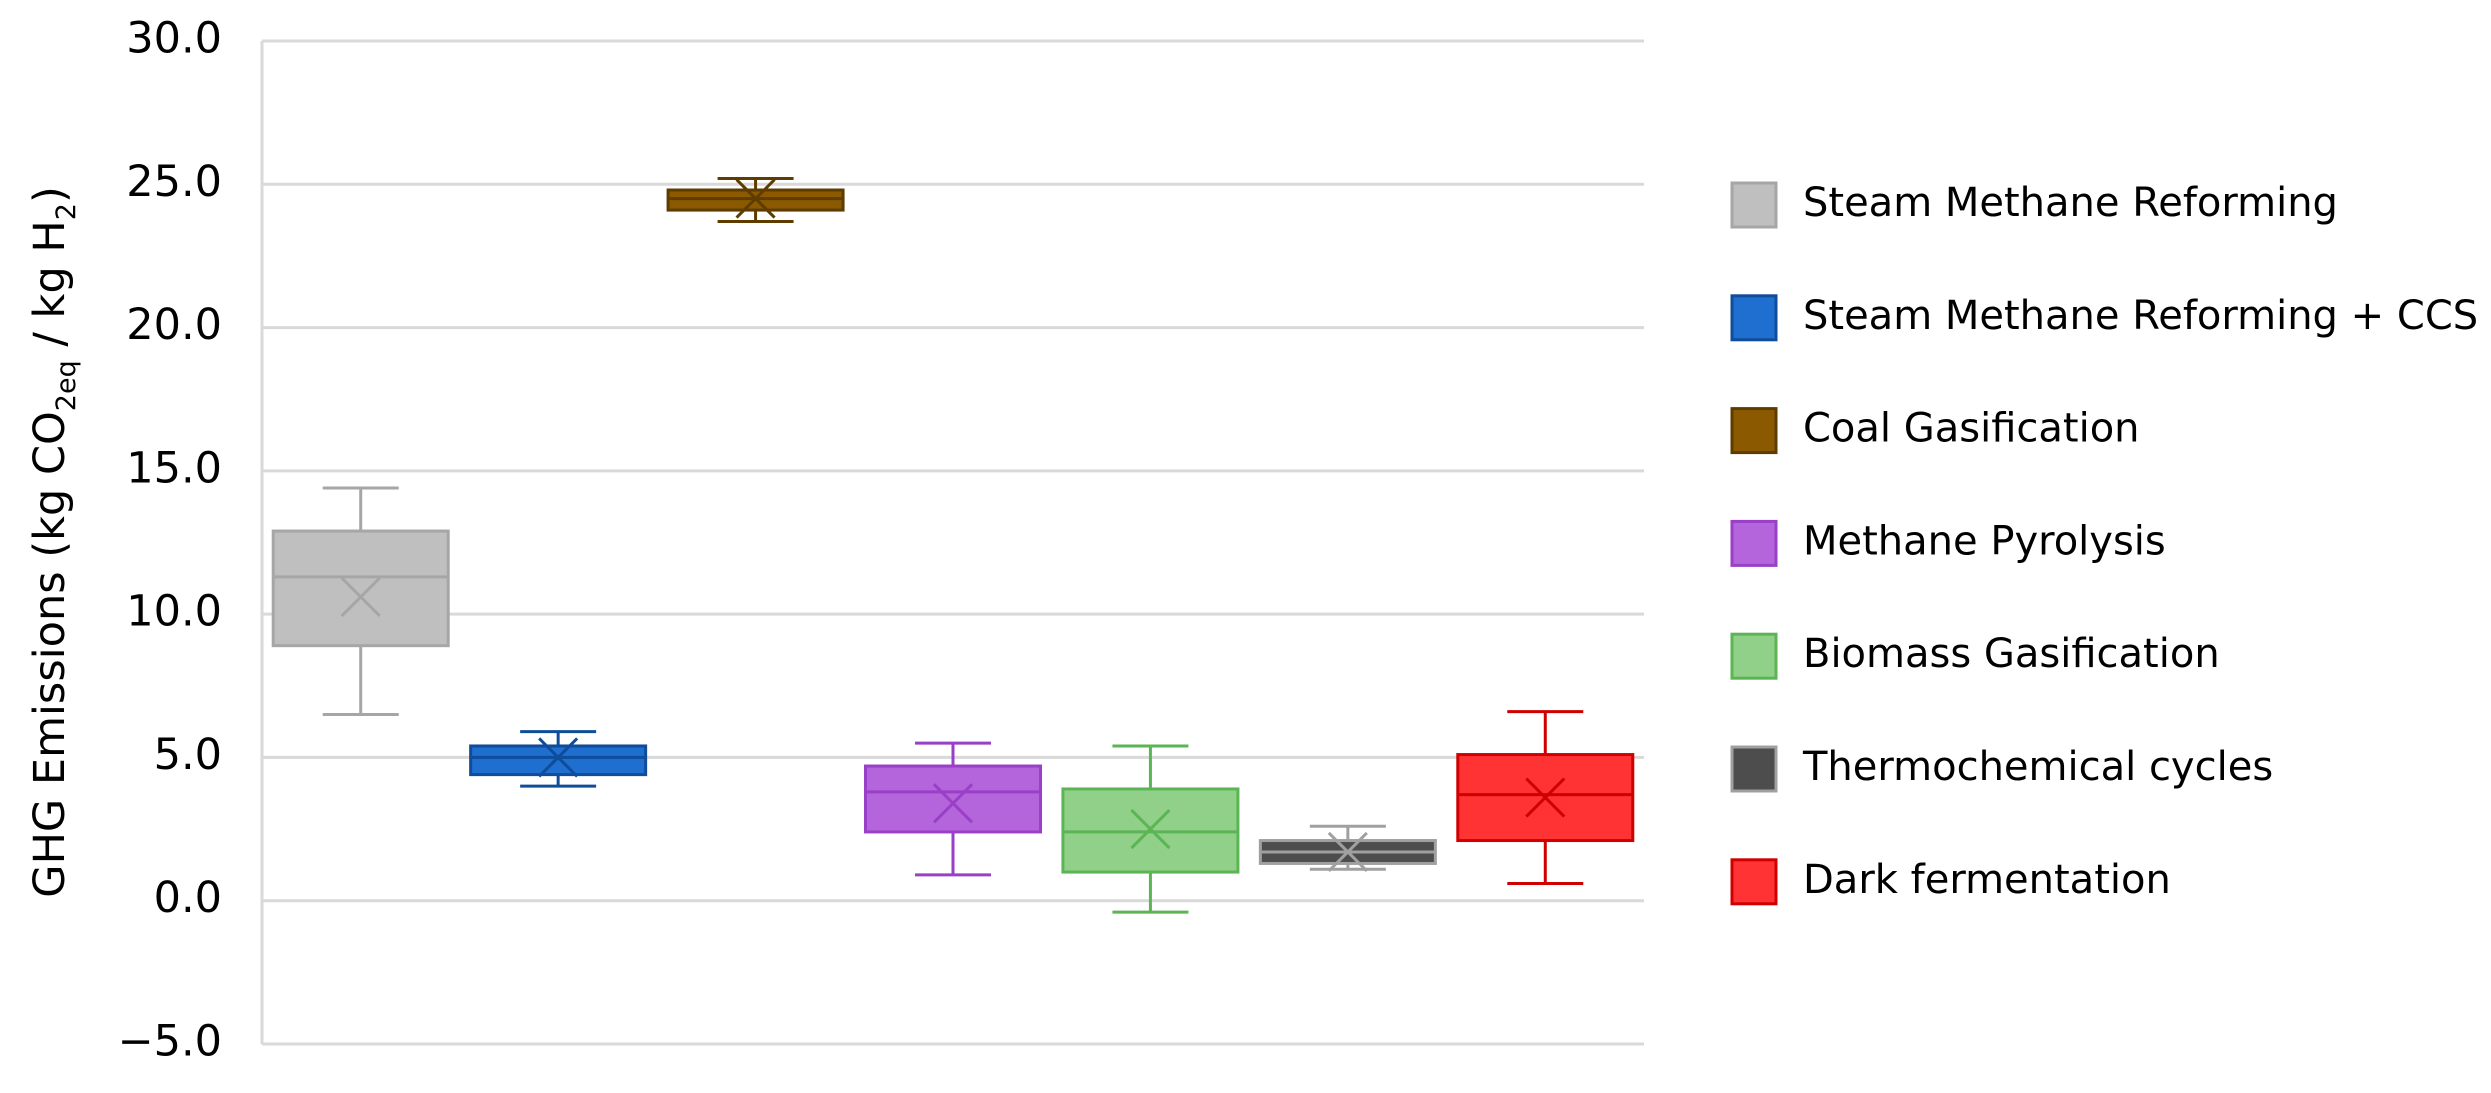 Image resolution: width=2491 pixels, height=1093 pixels. Describe the element at coordinates (2070, 203) in the screenshot. I see `legend-label: Steam Methane Reforming` at that location.